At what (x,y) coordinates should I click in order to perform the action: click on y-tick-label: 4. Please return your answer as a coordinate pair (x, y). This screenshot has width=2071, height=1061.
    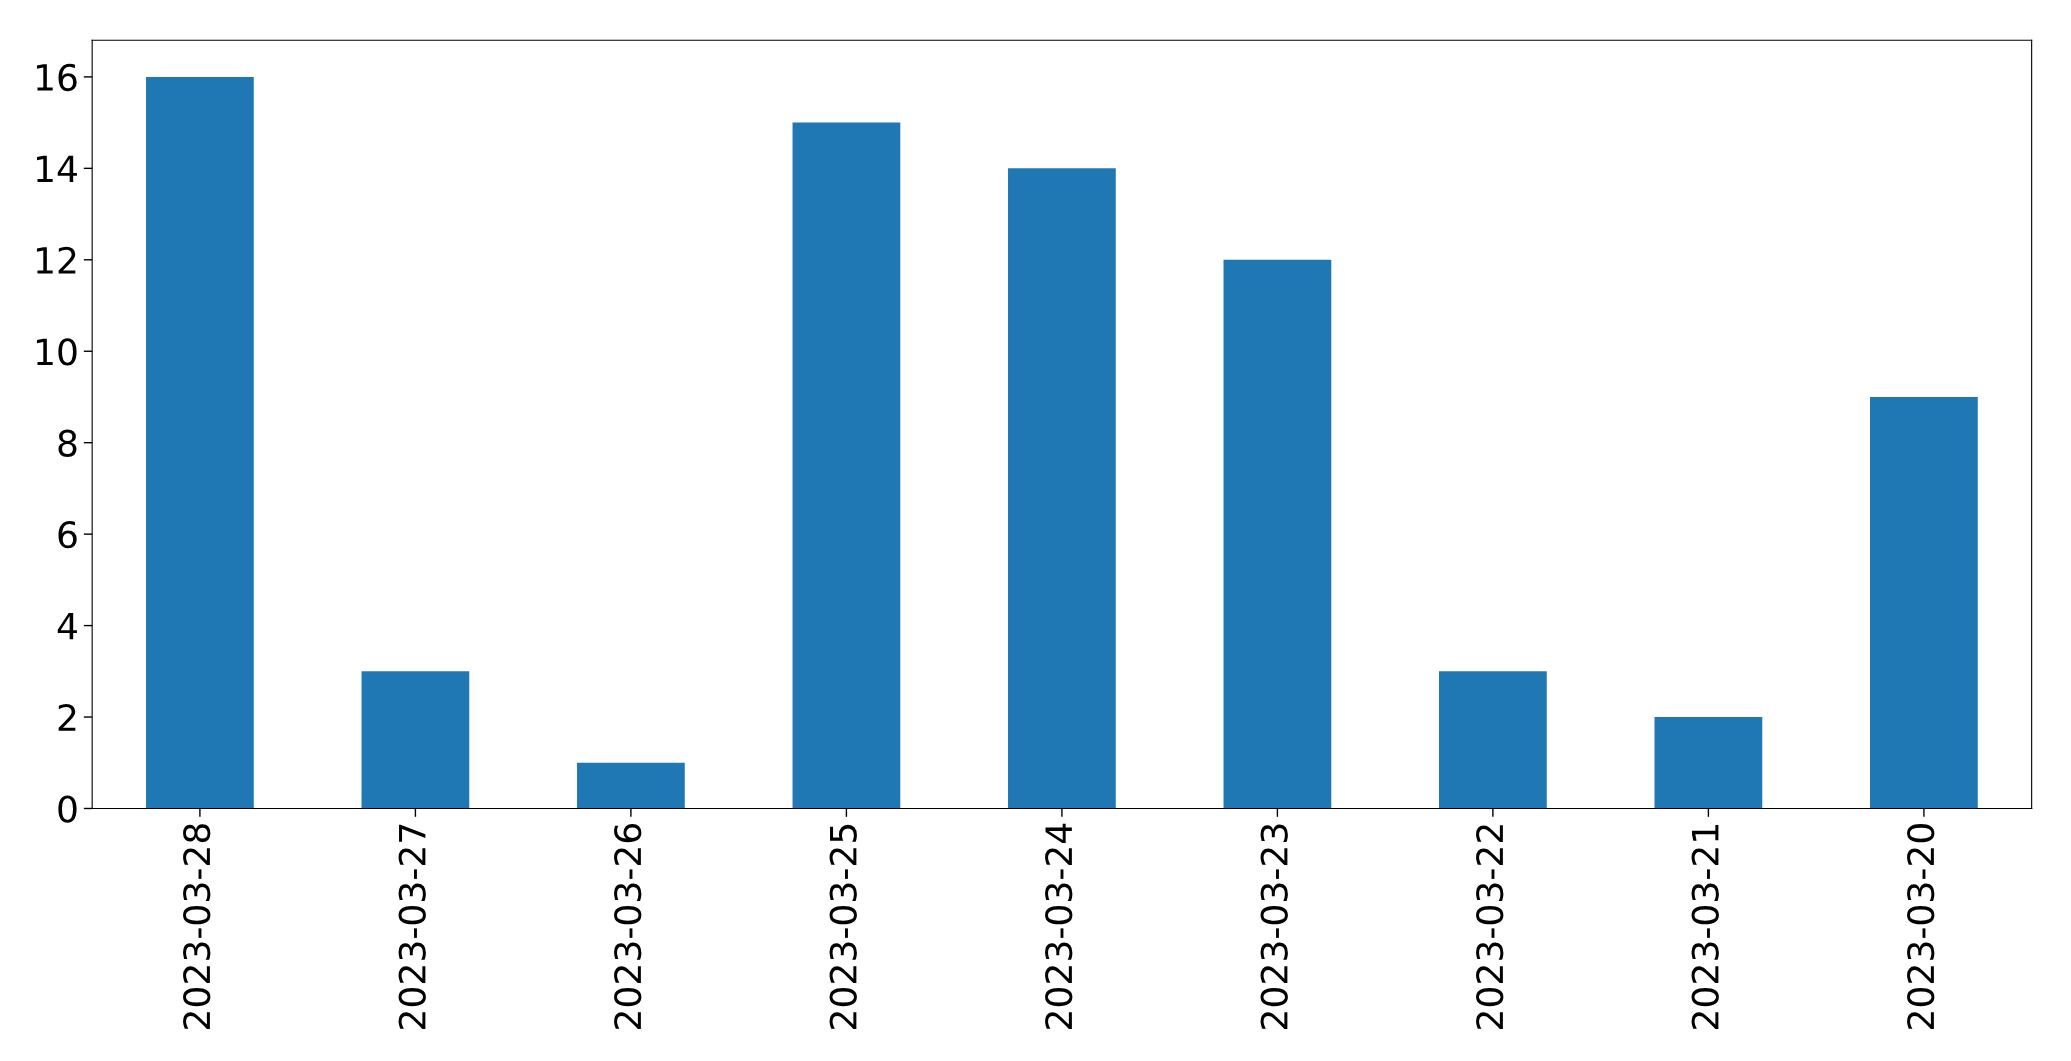
    Looking at the image, I should click on (67, 626).